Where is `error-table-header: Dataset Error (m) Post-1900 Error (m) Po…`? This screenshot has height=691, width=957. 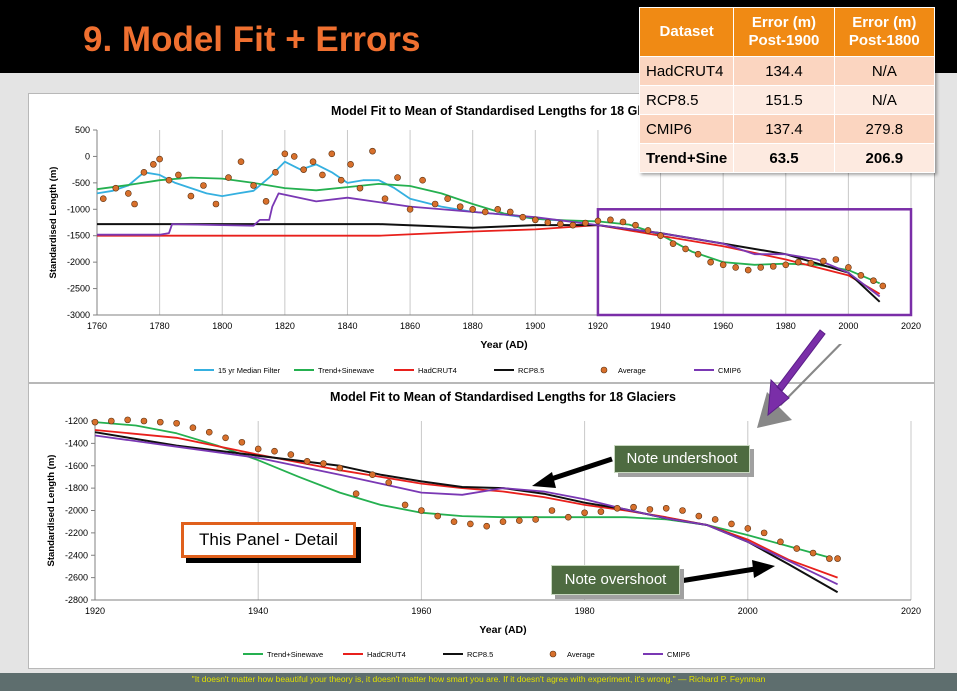 error-table-header: Dataset Error (m) Post-1900 Error (m) Po… is located at coordinates (787, 32).